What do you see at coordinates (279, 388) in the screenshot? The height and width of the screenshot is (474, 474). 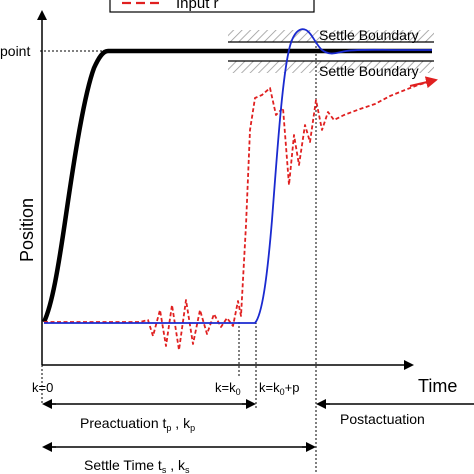 I see `tick-k-k0p: k=k0+p` at bounding box center [279, 388].